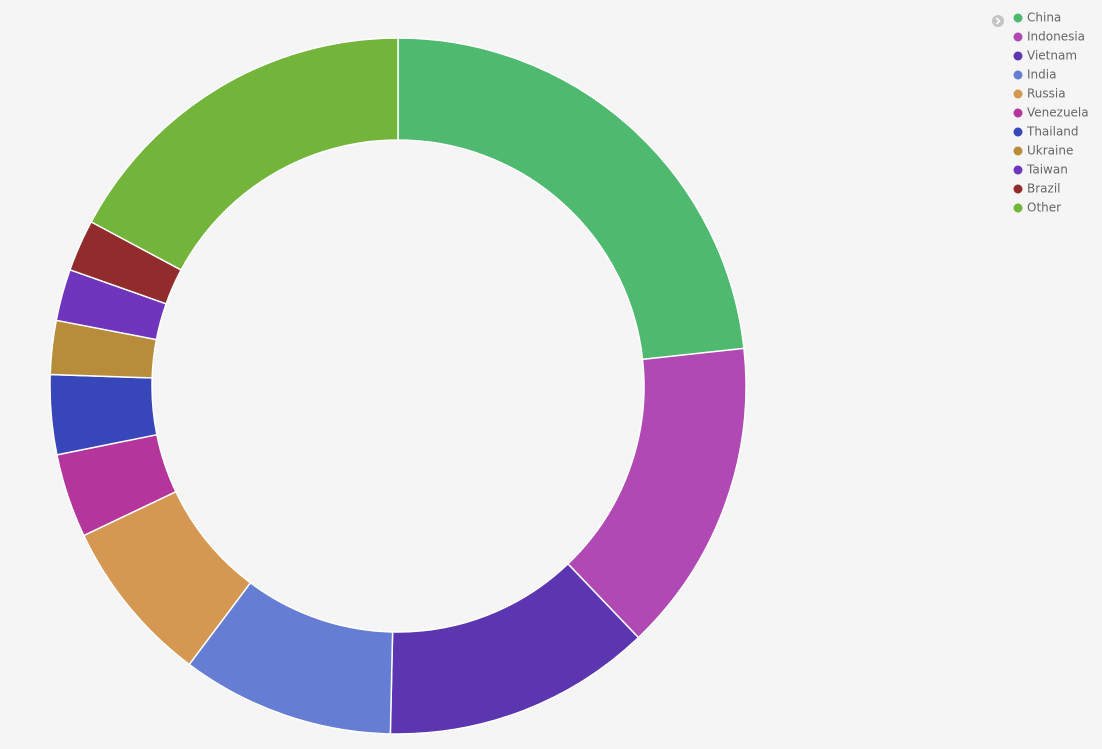 Image resolution: width=1102 pixels, height=749 pixels. Describe the element at coordinates (1052, 56) in the screenshot. I see `legend-label: Vietnam` at that location.